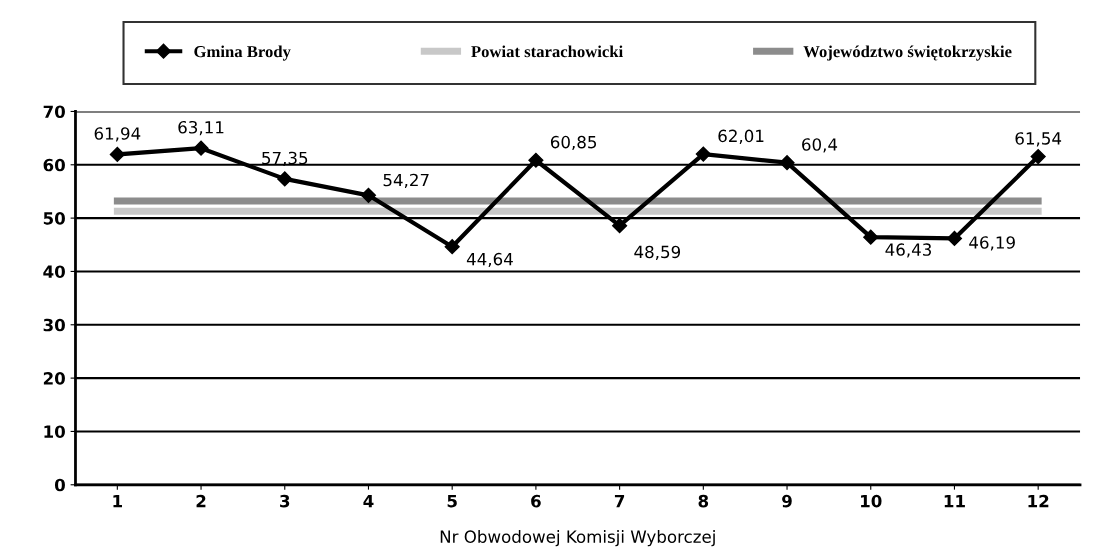 The width and height of the screenshot is (1110, 549). Describe the element at coordinates (285, 158) in the screenshot. I see `data-label: 57,35` at that location.